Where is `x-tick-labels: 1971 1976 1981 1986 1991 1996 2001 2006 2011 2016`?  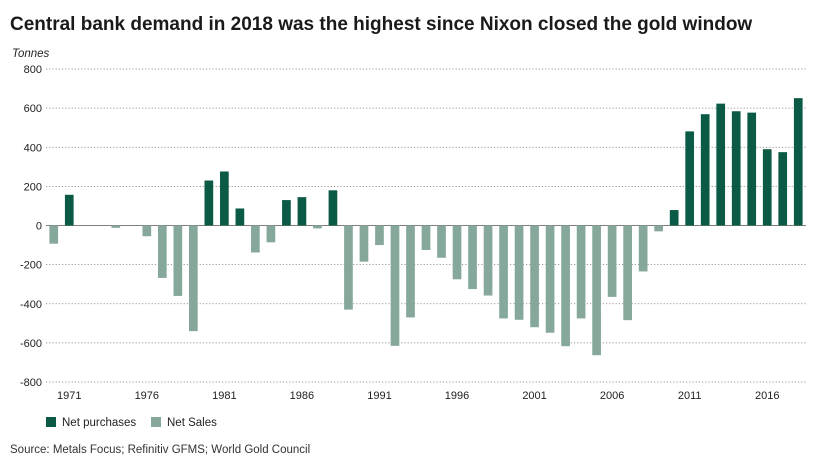
x-tick-labels: 1971 1976 1981 1986 1991 1996 2001 2006 2011 2016 is located at coordinates (418, 396).